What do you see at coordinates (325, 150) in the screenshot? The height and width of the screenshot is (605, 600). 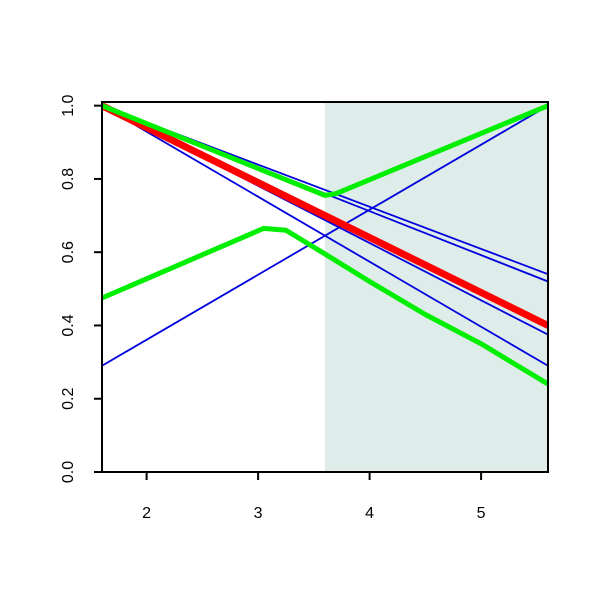 I see `line` at bounding box center [325, 150].